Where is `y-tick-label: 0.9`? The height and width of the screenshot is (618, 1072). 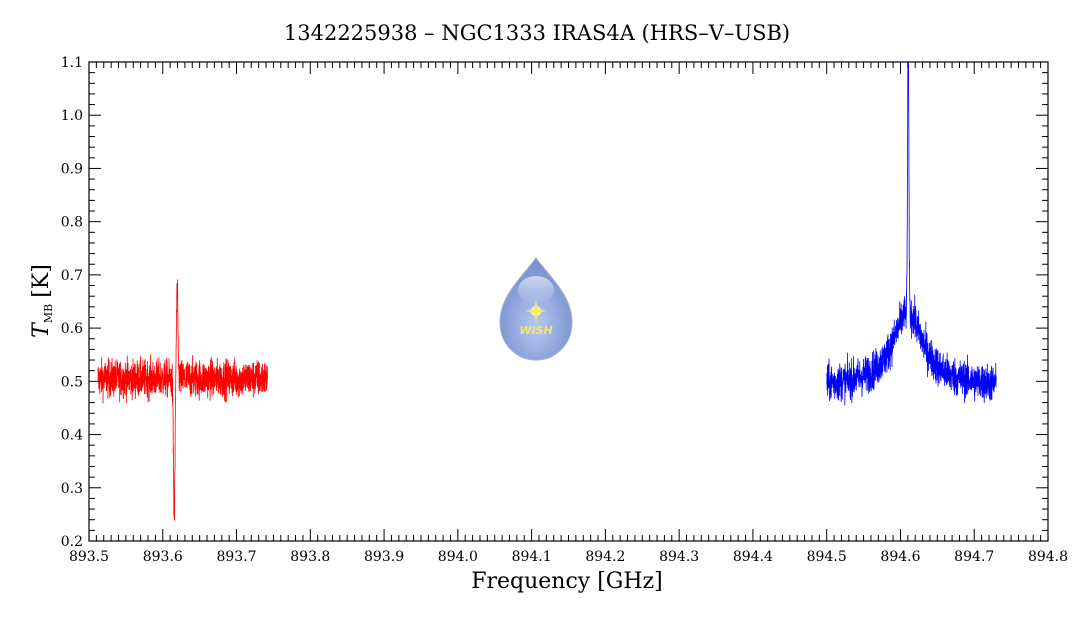
y-tick-label: 0.9 is located at coordinates (72, 169).